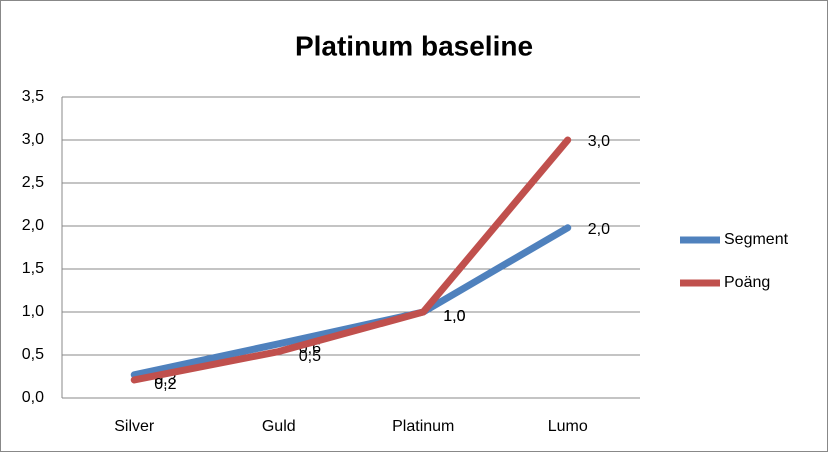  I want to click on data-label: 0,2, so click(165, 384).